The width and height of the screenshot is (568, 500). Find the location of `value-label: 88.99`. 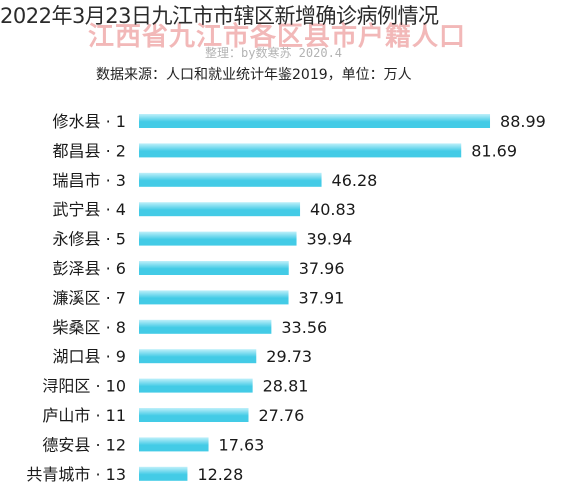

value-label: 88.99 is located at coordinates (523, 121).